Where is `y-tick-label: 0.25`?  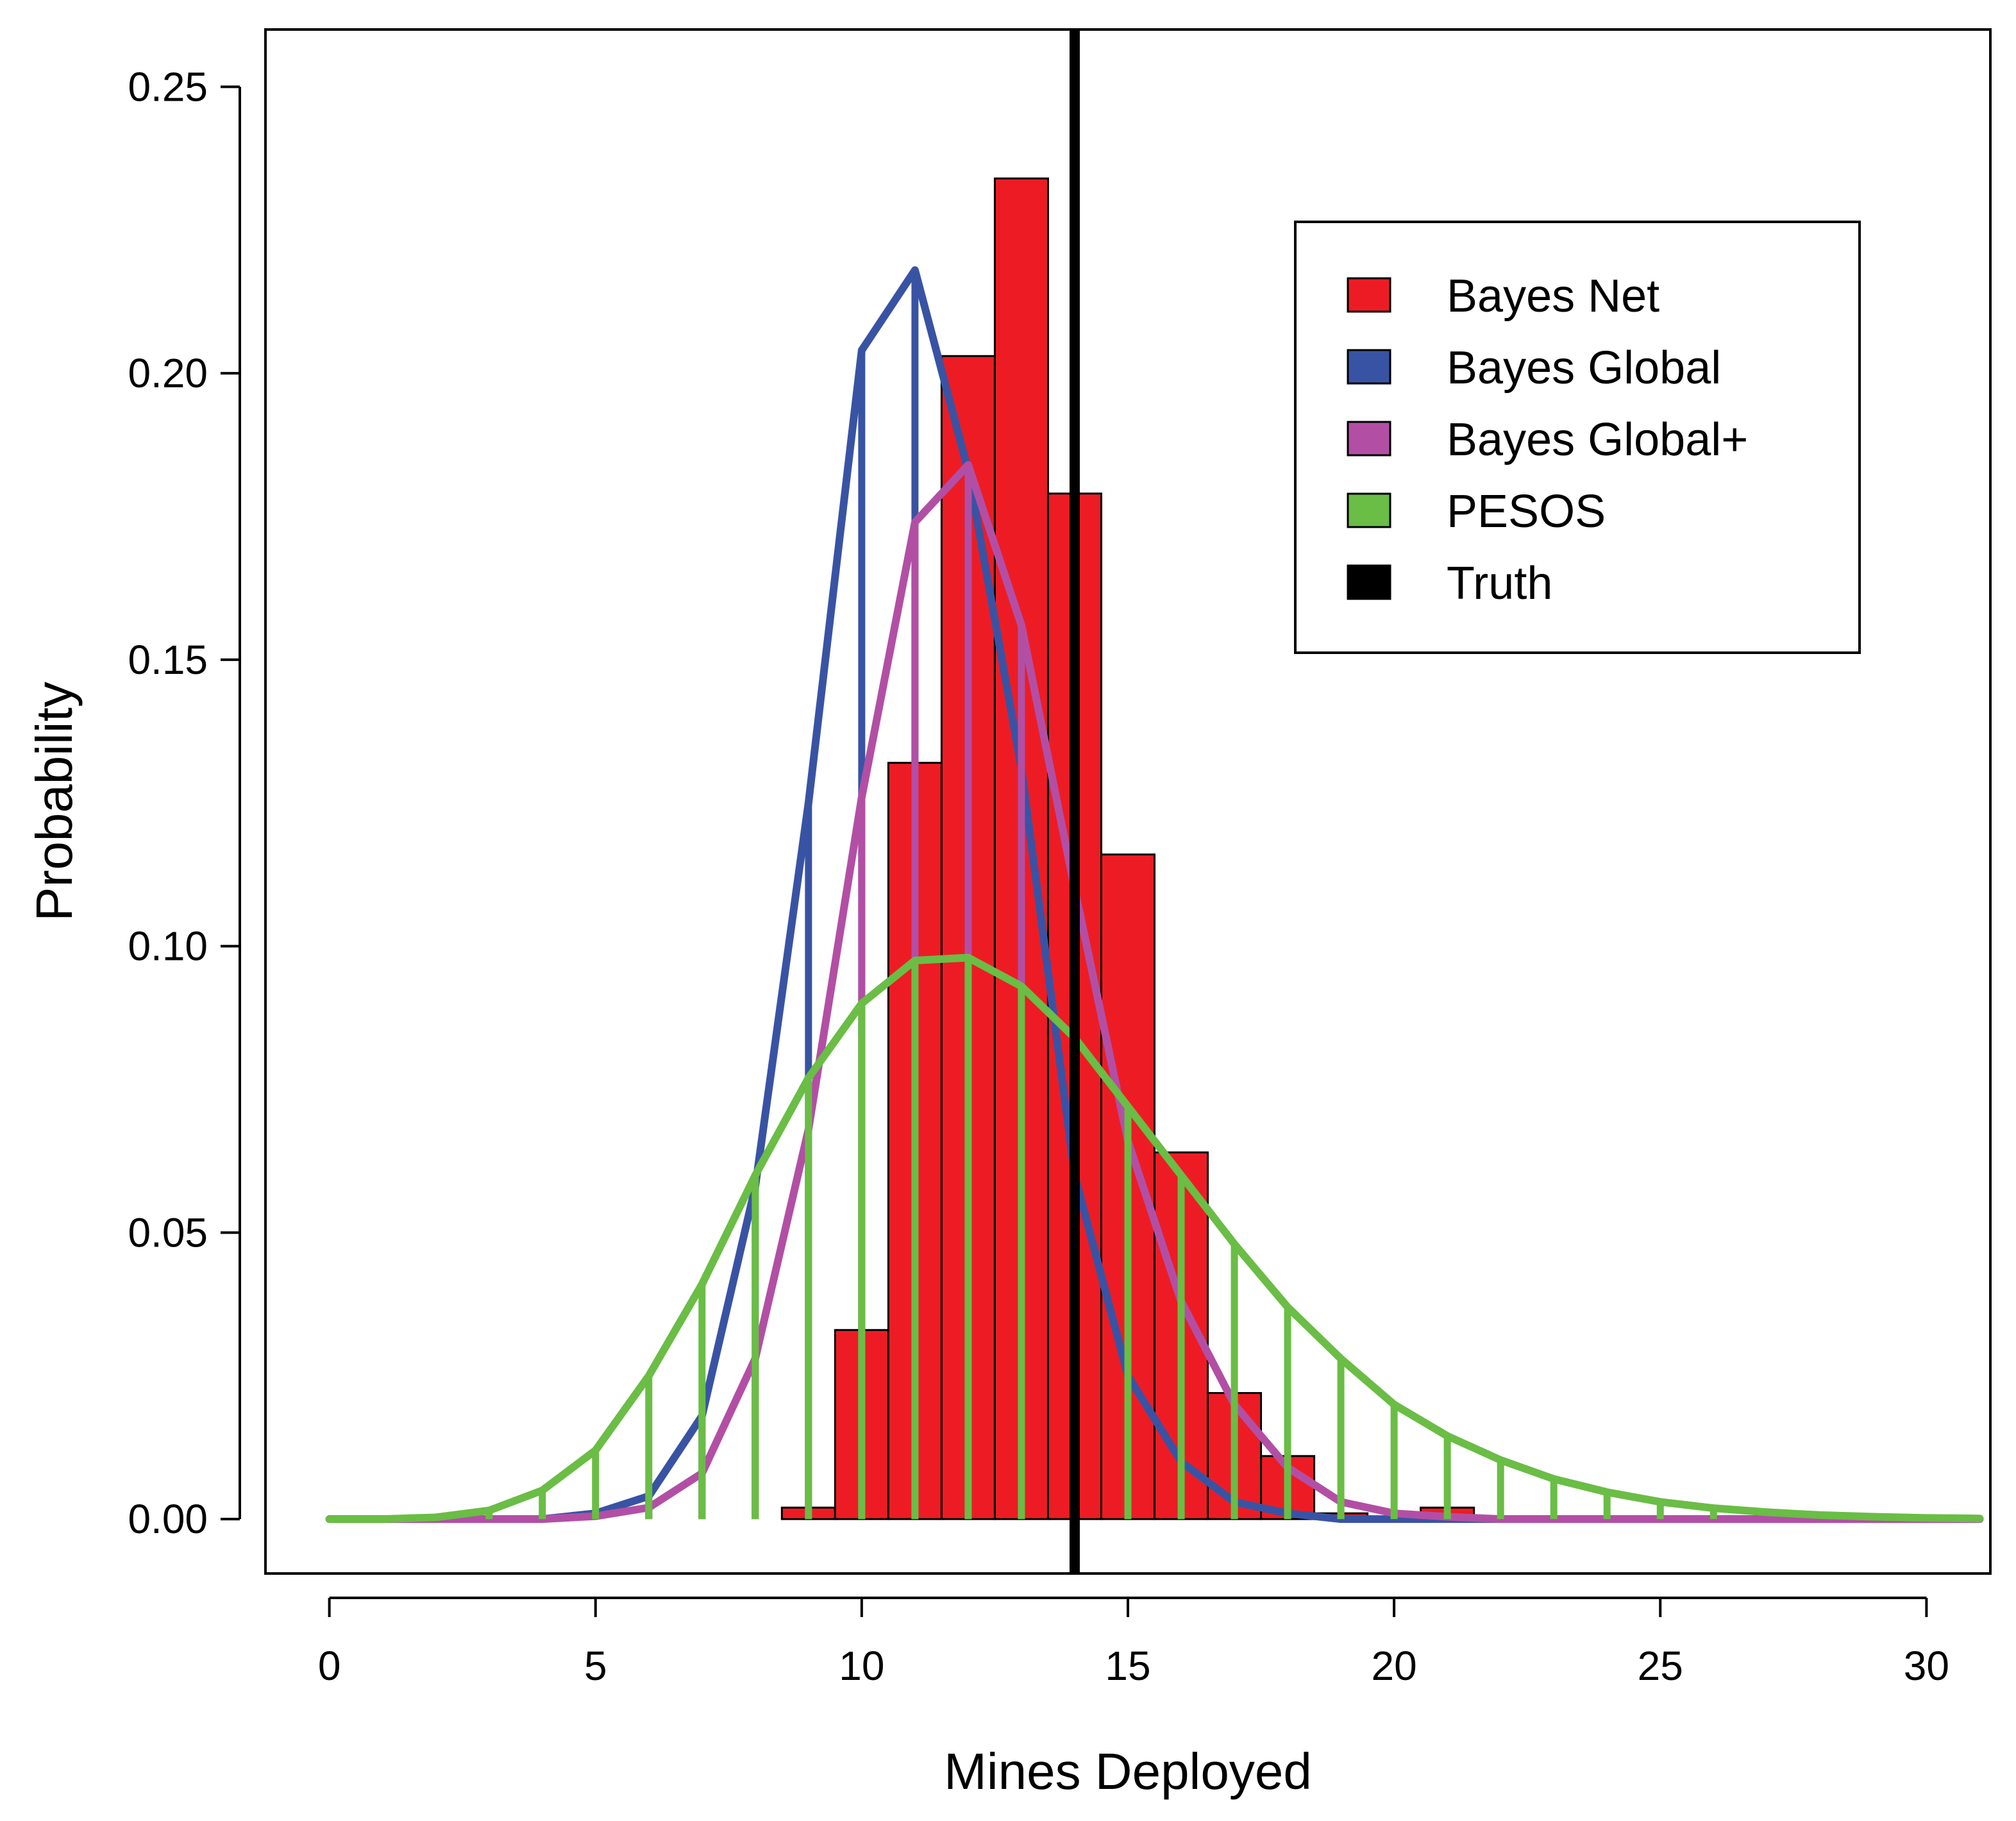
y-tick-label: 0.25 is located at coordinates (168, 86).